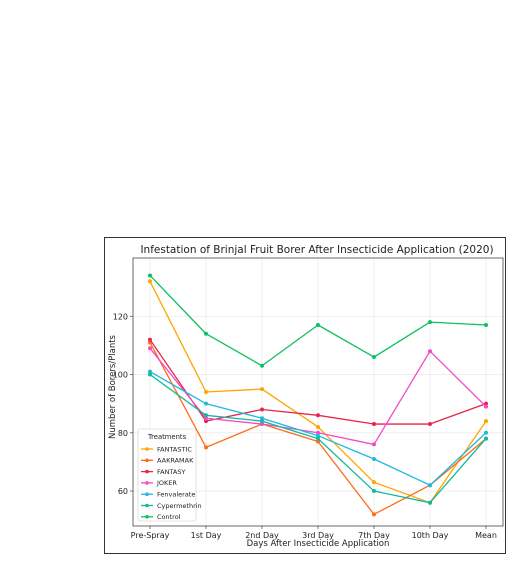 This screenshot has height=565, width=508. I want to click on legend-item: Cypermethrin, so click(171, 506).